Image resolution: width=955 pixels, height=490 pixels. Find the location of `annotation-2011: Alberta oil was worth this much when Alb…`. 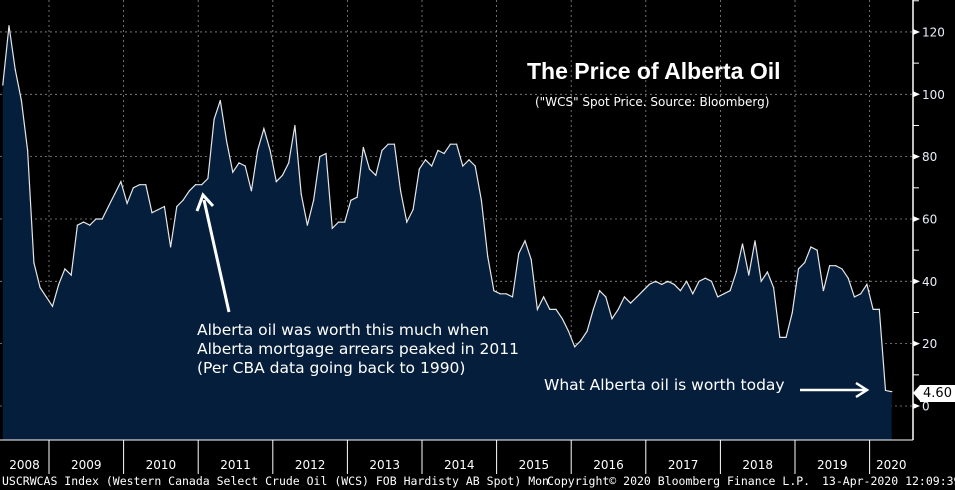

annotation-2011: Alberta oil was worth this much when Alb… is located at coordinates (358, 349).